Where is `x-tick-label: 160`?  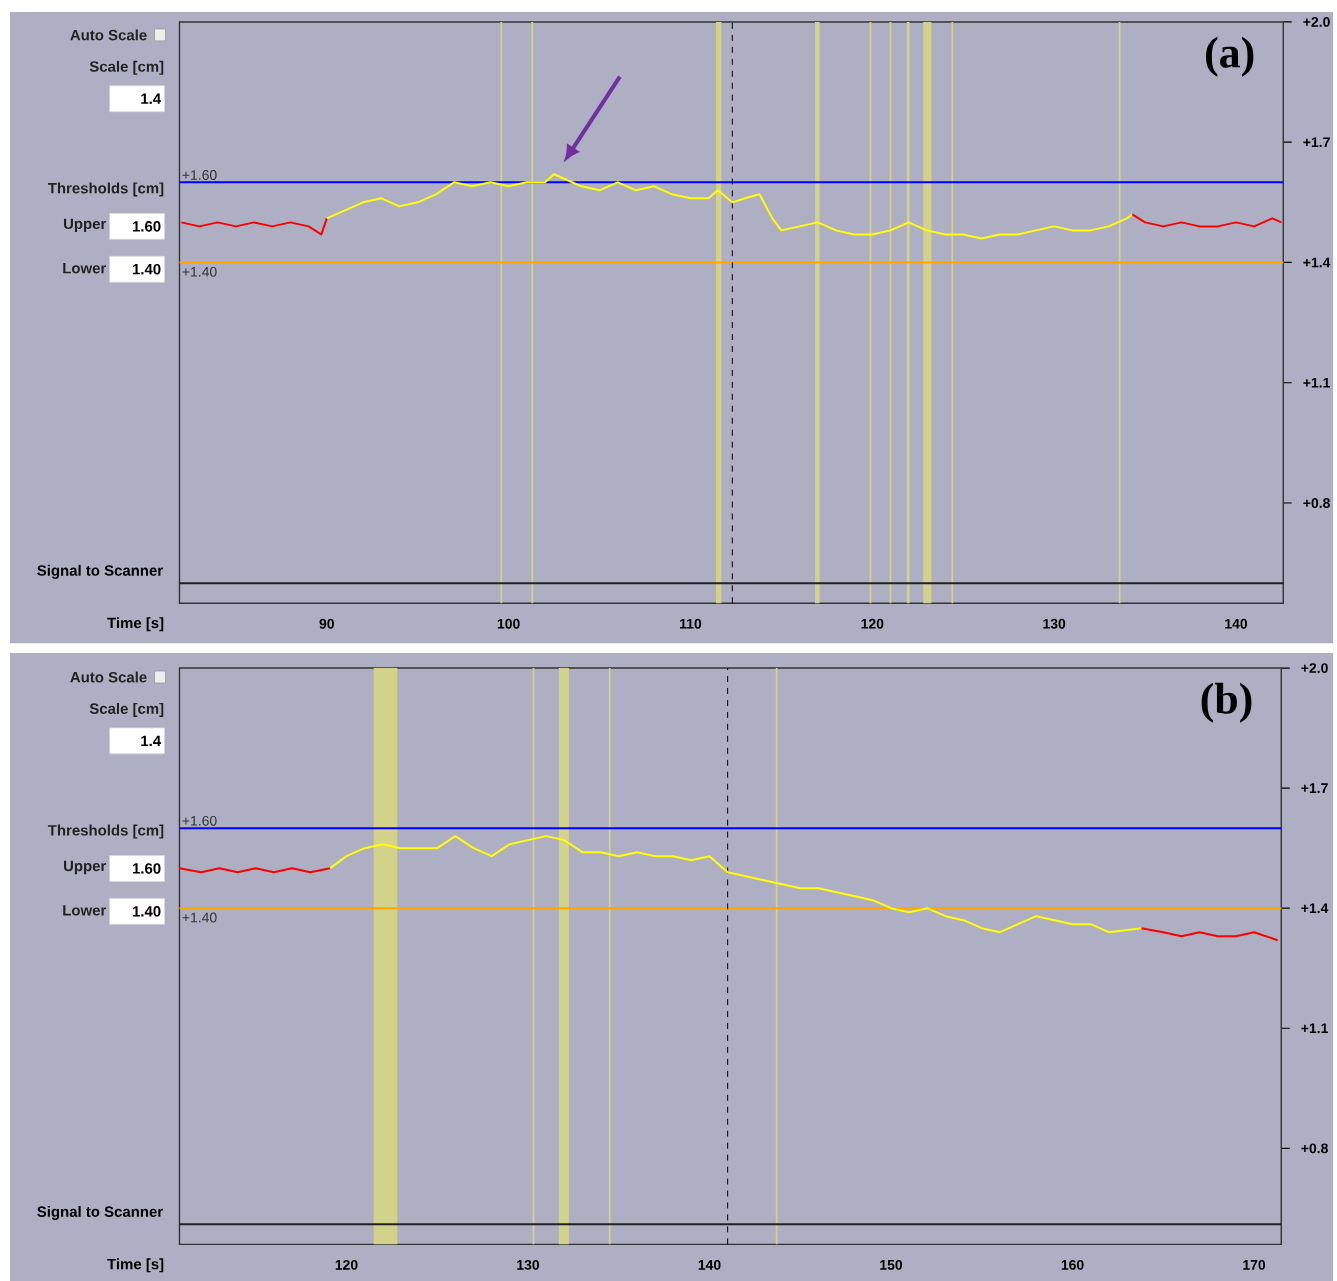
x-tick-label: 160 is located at coordinates (1072, 1264).